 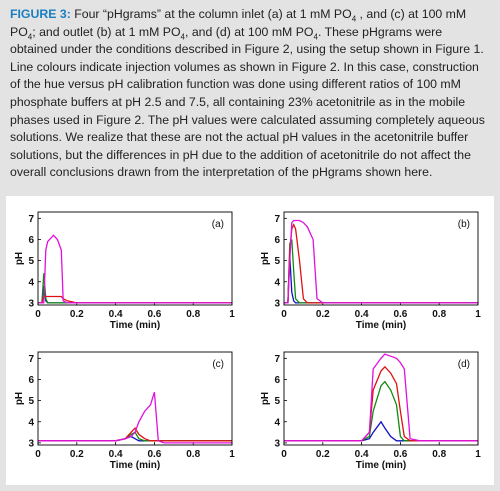 What do you see at coordinates (40, 14) in the screenshot?
I see `caption-label: FIGURE 3:` at bounding box center [40, 14].